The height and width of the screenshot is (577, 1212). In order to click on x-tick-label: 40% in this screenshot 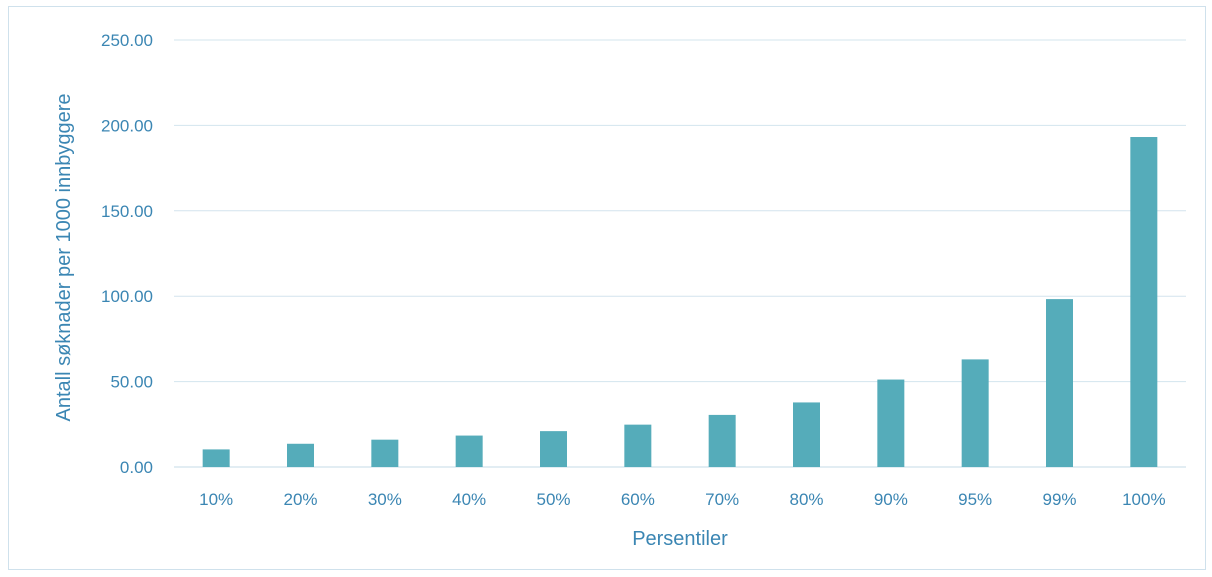, I will do `click(469, 499)`.